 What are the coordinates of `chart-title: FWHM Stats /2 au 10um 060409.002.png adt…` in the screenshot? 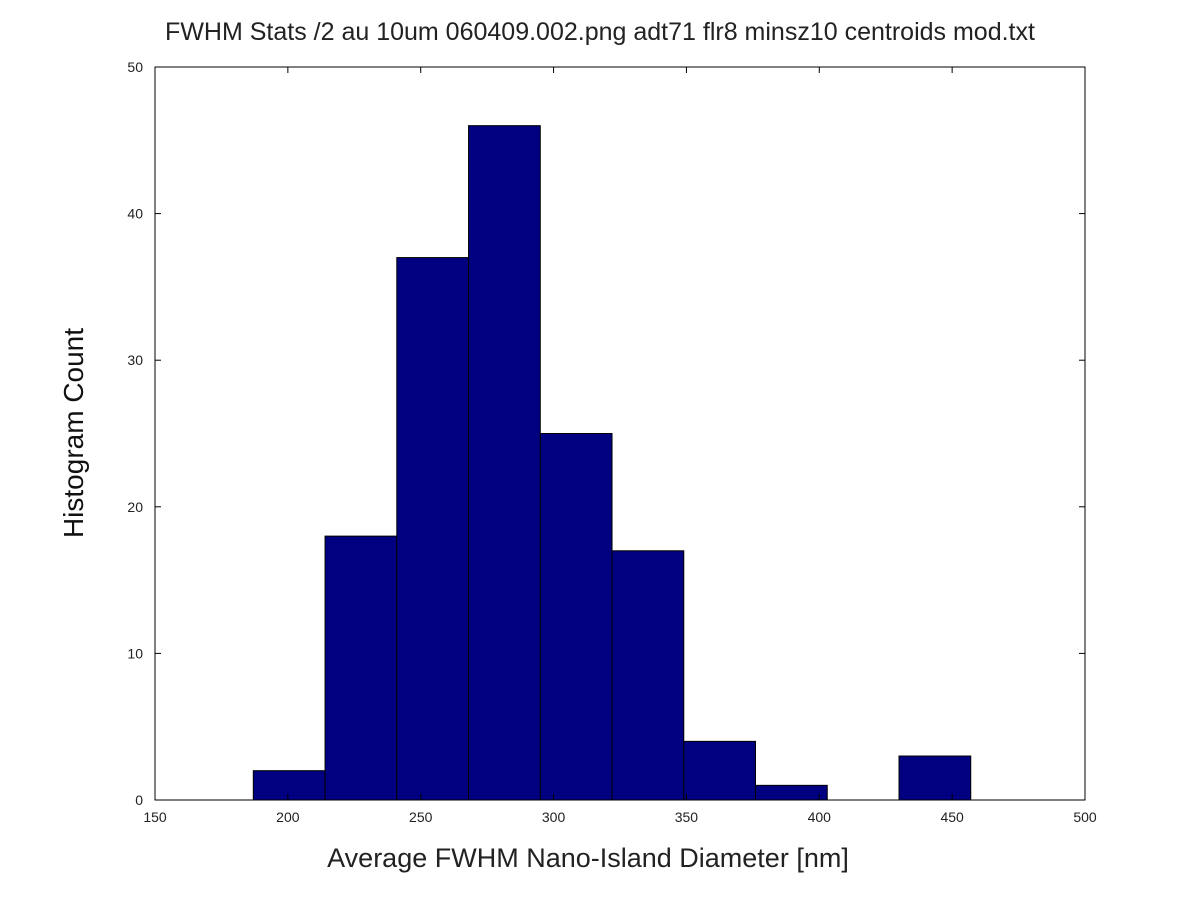 It's located at (600, 32).